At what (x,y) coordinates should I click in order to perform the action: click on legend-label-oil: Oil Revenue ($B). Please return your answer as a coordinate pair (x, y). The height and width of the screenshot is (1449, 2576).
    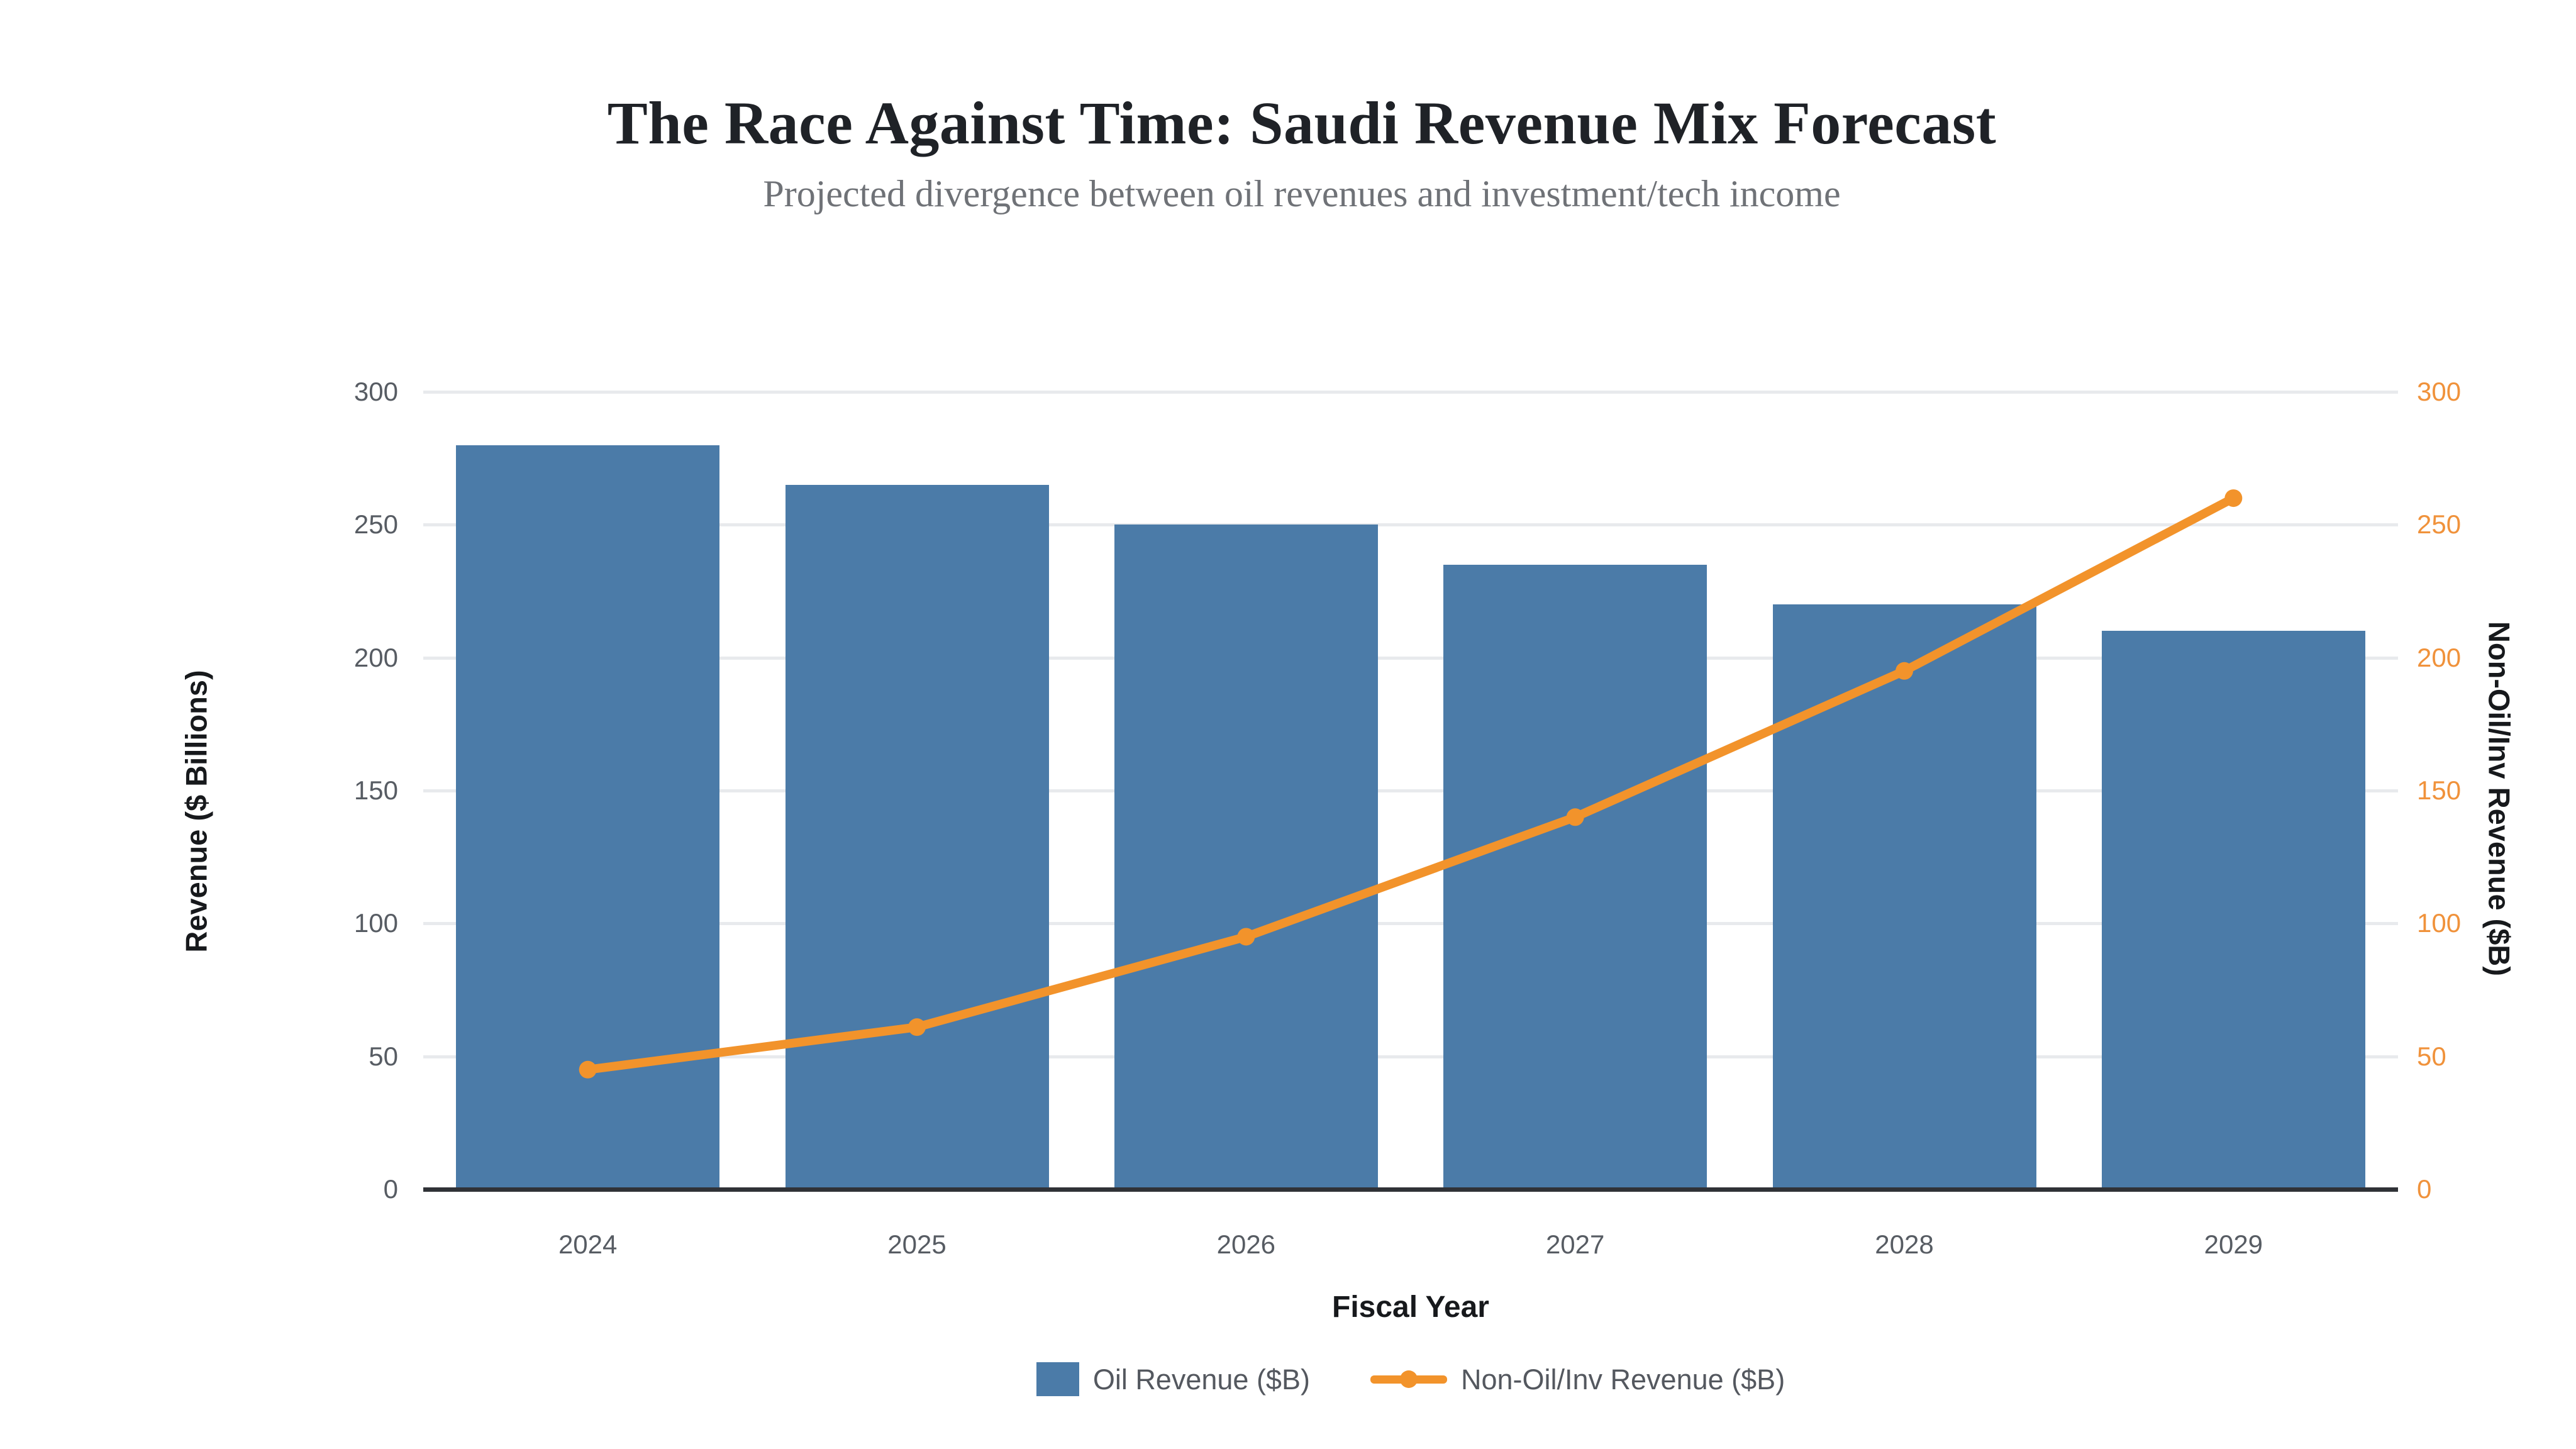
    Looking at the image, I should click on (1201, 1379).